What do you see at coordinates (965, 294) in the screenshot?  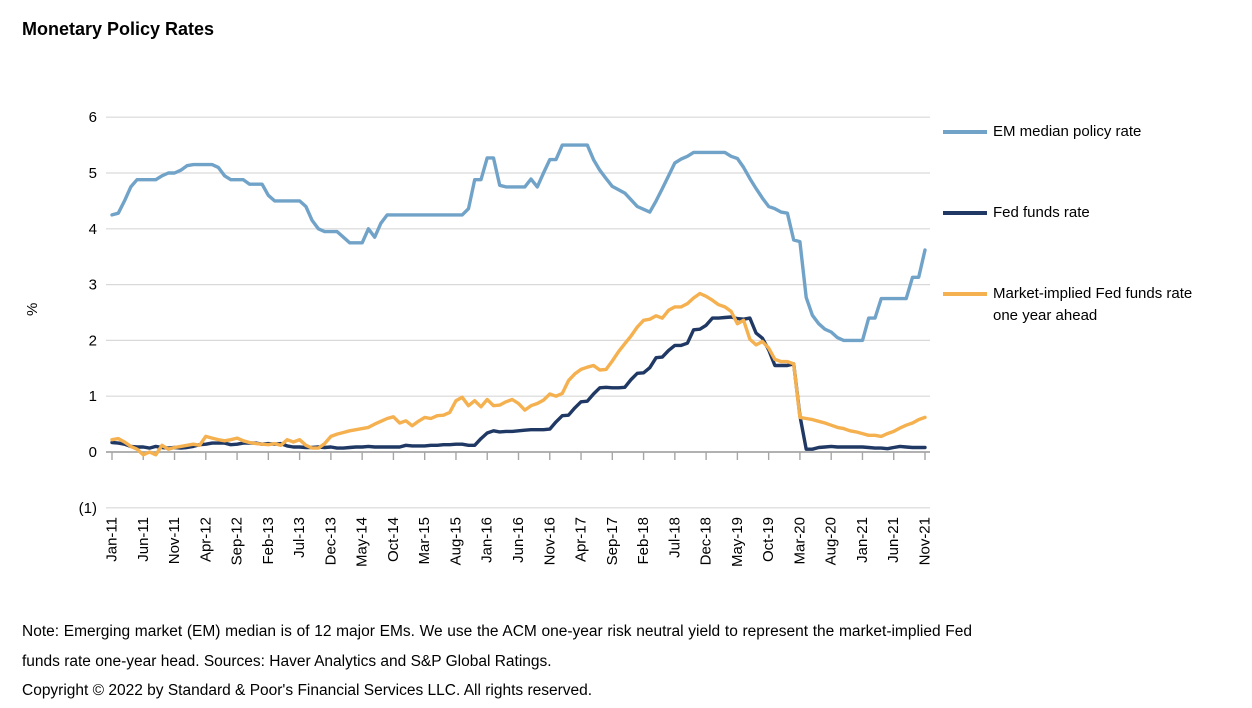 I see `market-implied-line-swatch` at bounding box center [965, 294].